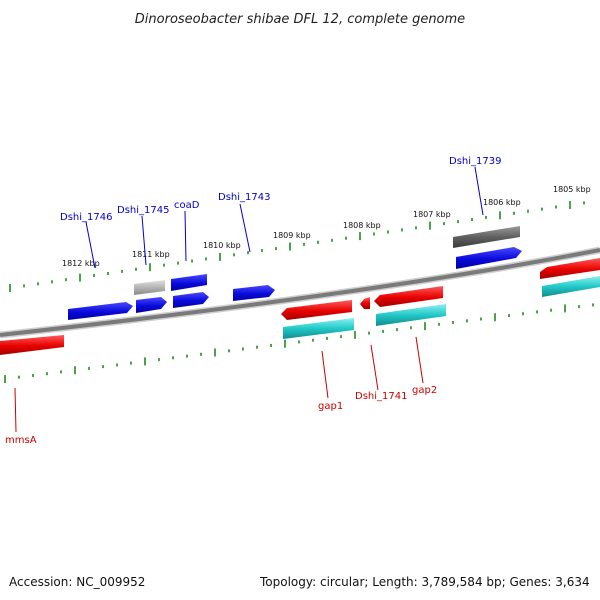  I want to click on gene-label-dshi-1739: Dshi_1739, so click(475, 161).